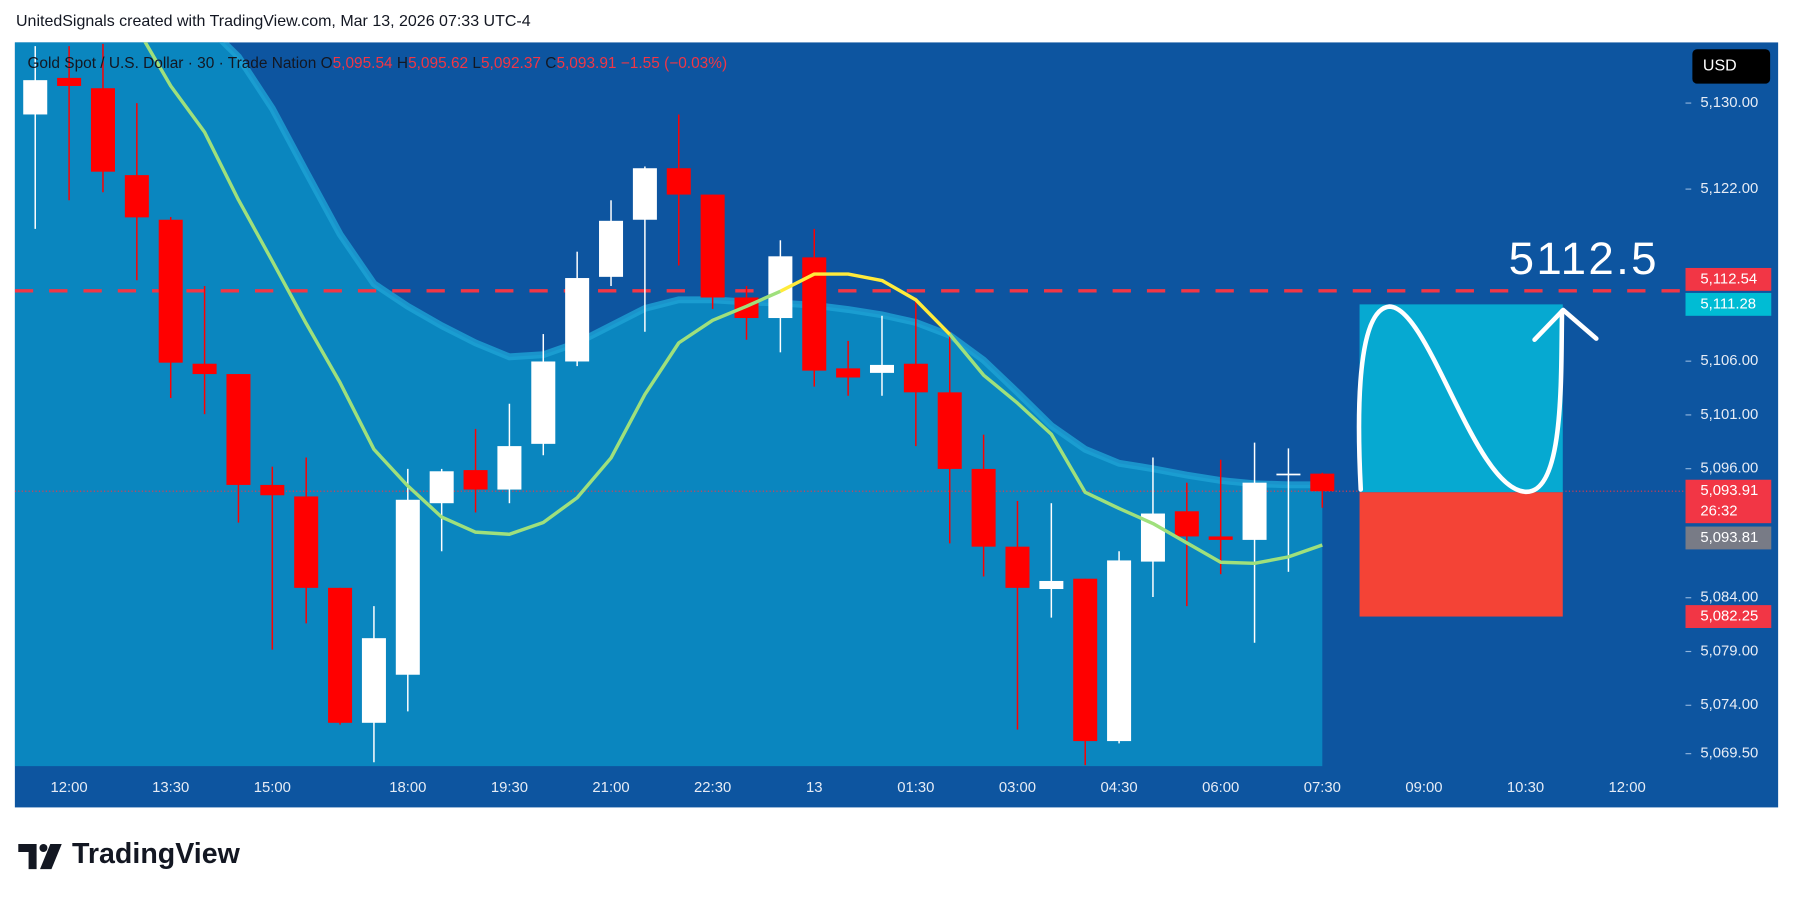 The height and width of the screenshot is (899, 1793). I want to click on legend-key: O, so click(327, 63).